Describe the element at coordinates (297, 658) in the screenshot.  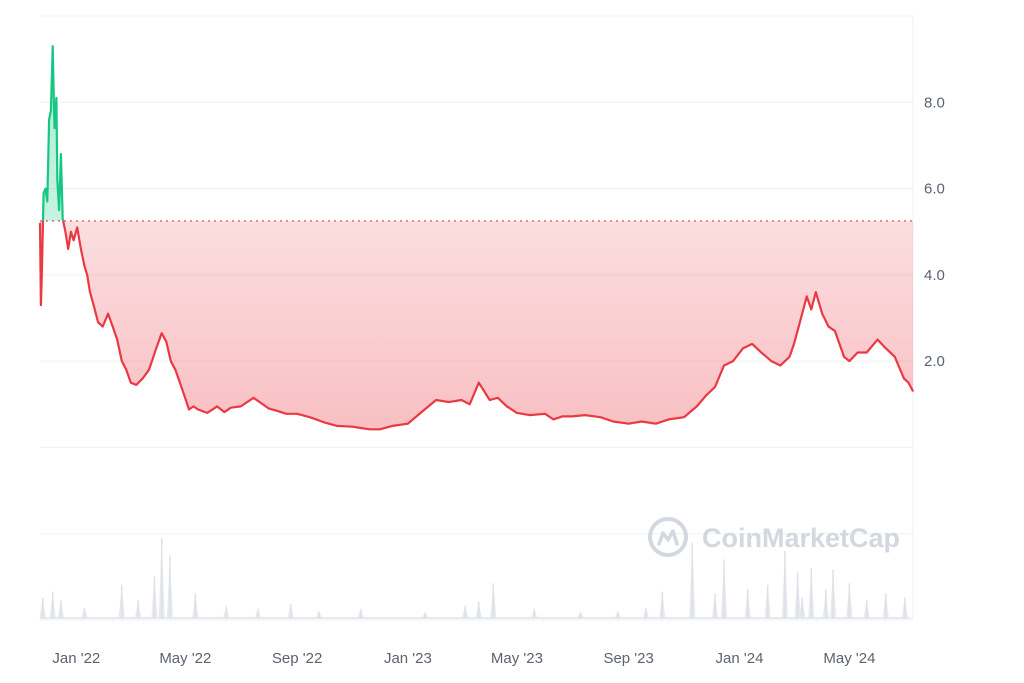
I see `x-tick-label: Sep '22` at that location.